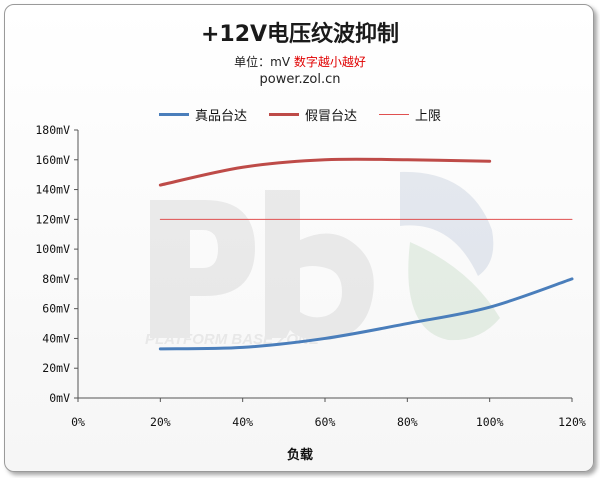 This screenshot has height=478, width=600. I want to click on legend-swatch-counterfeit, so click(283, 114).